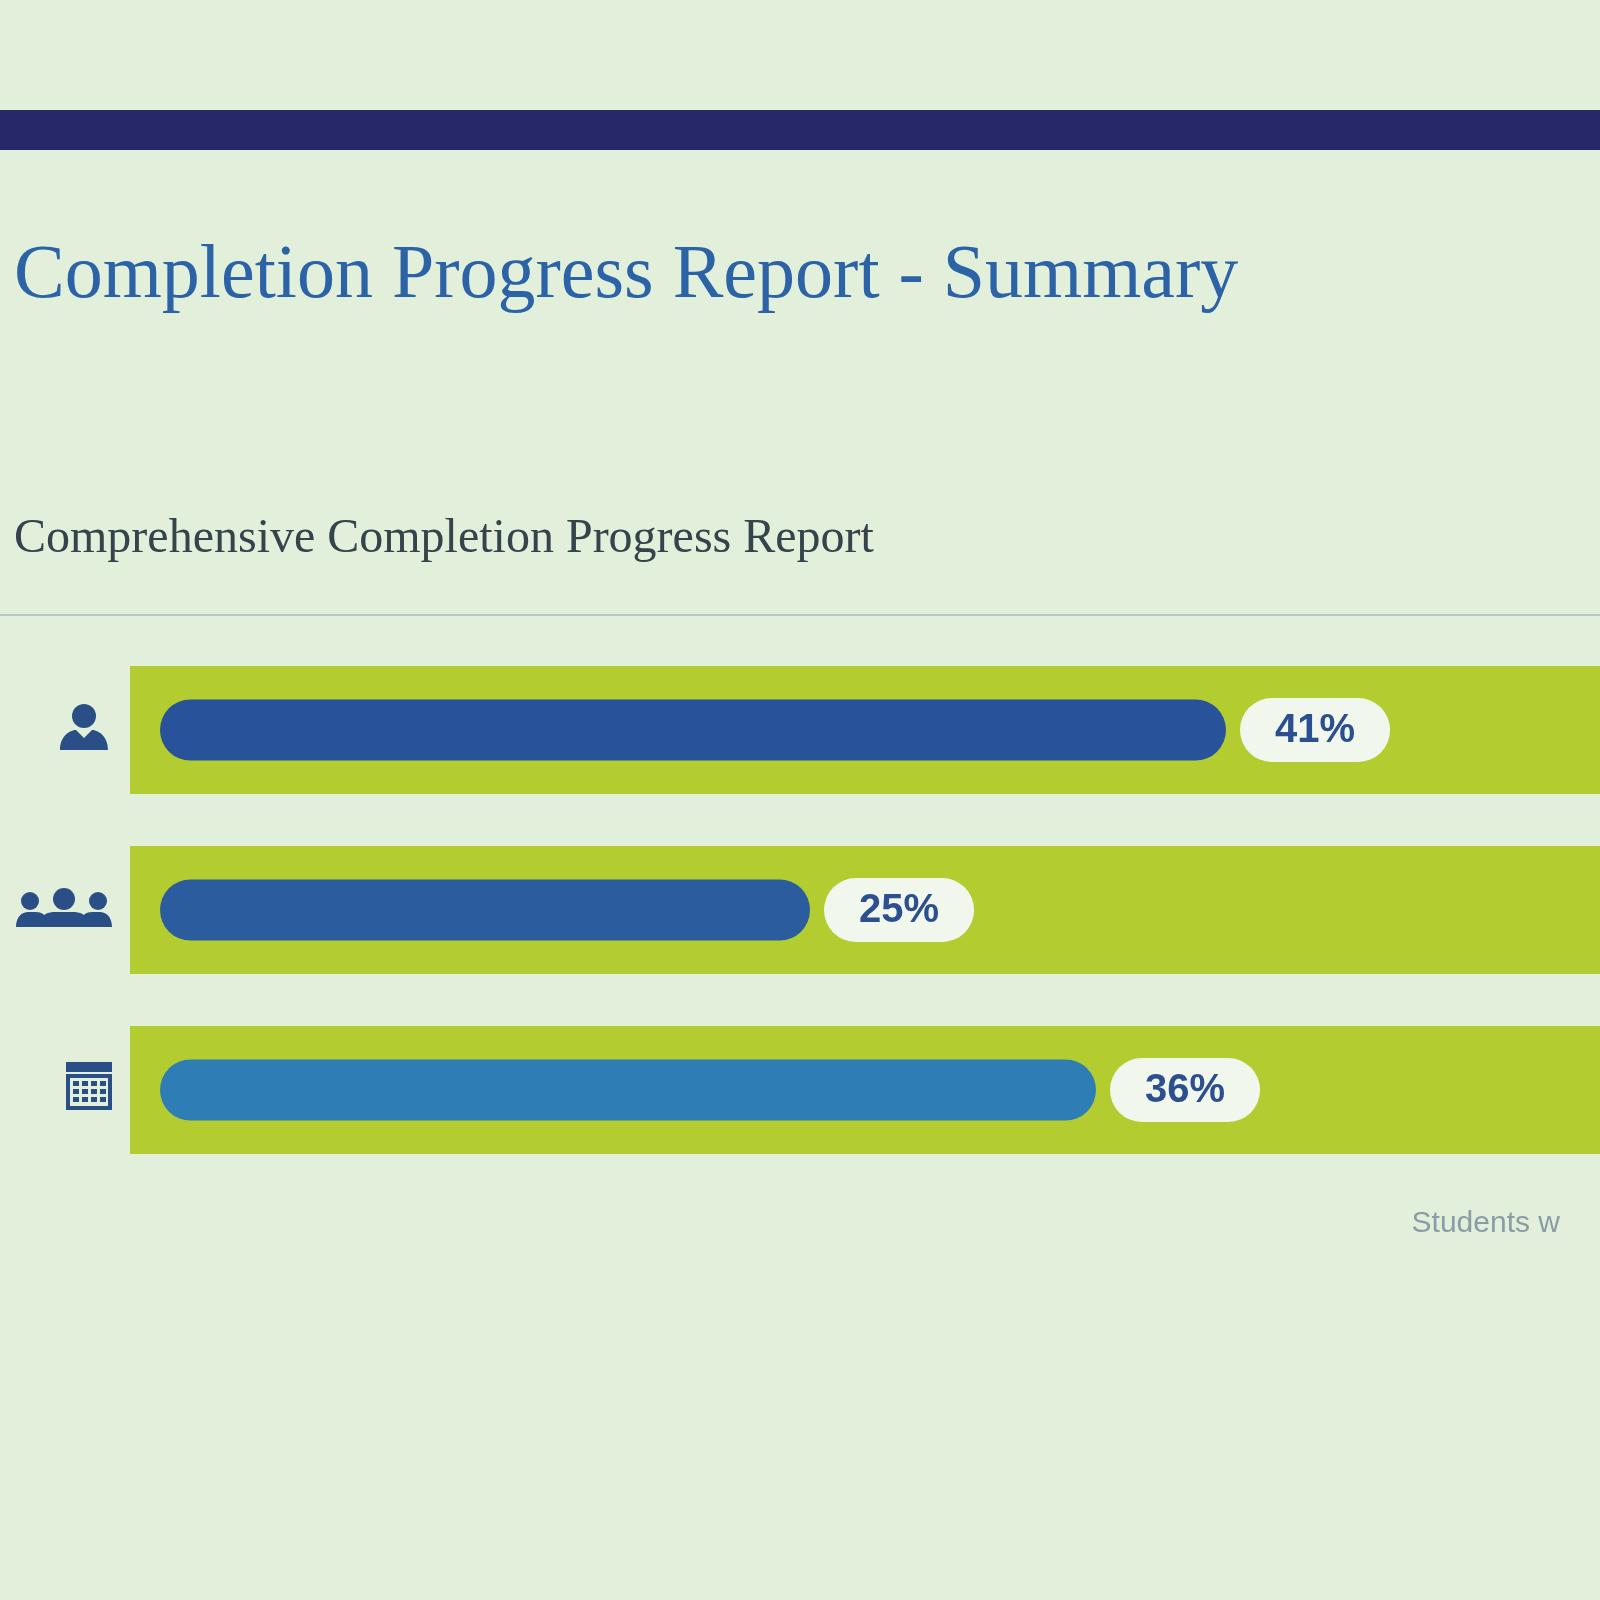  I want to click on data-label: 41%, so click(1315, 728).